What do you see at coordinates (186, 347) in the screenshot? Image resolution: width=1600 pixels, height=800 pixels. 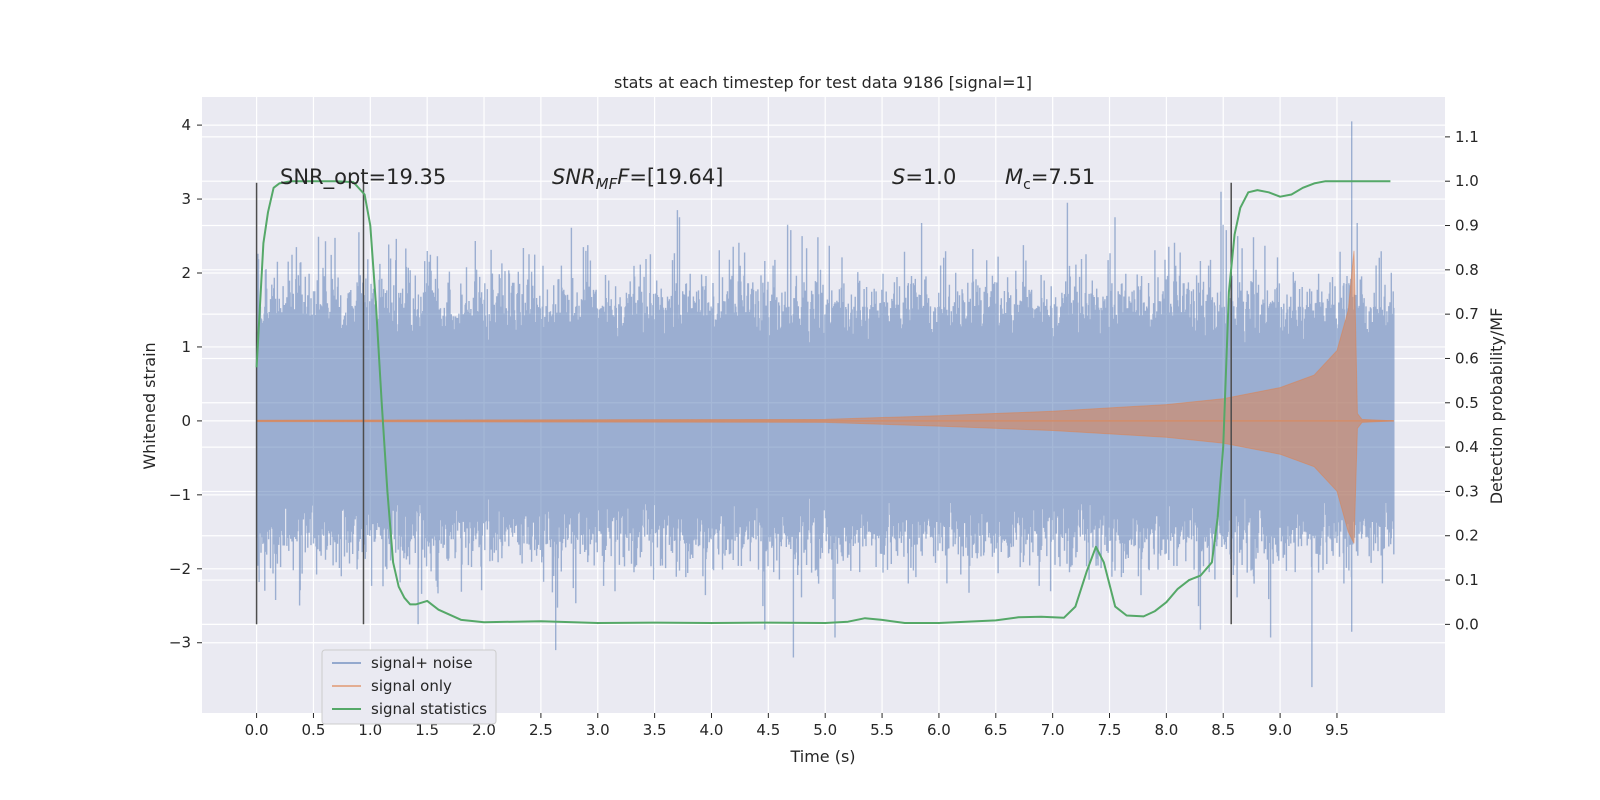 I see `y-tick-label: 1` at bounding box center [186, 347].